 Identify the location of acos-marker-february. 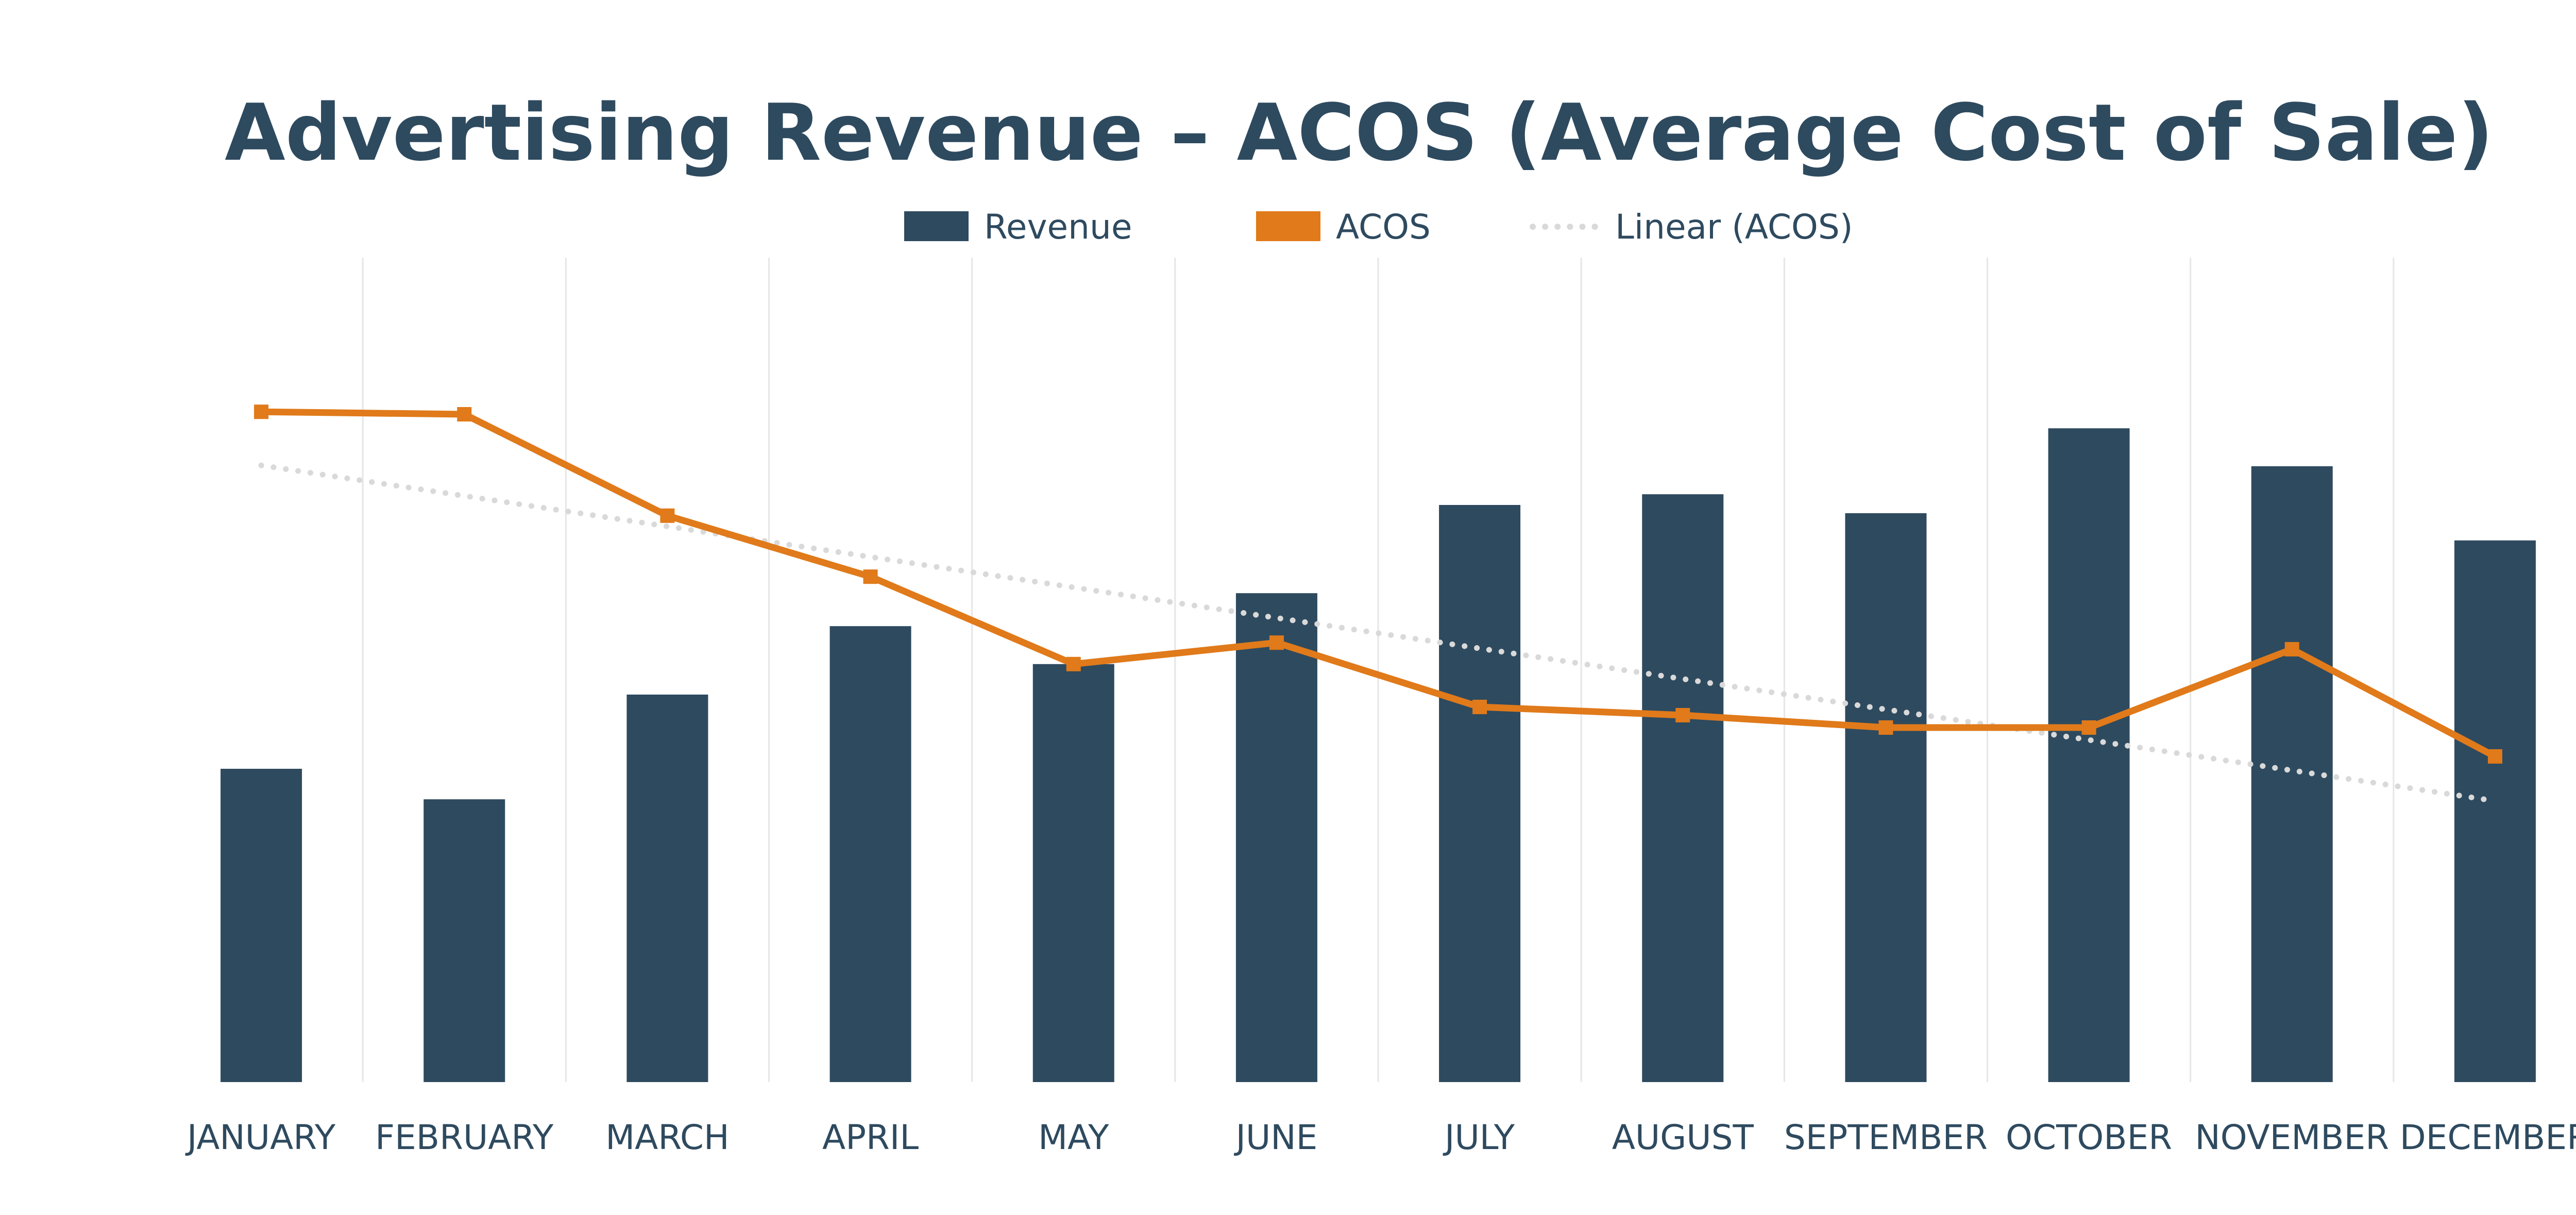
(464, 414).